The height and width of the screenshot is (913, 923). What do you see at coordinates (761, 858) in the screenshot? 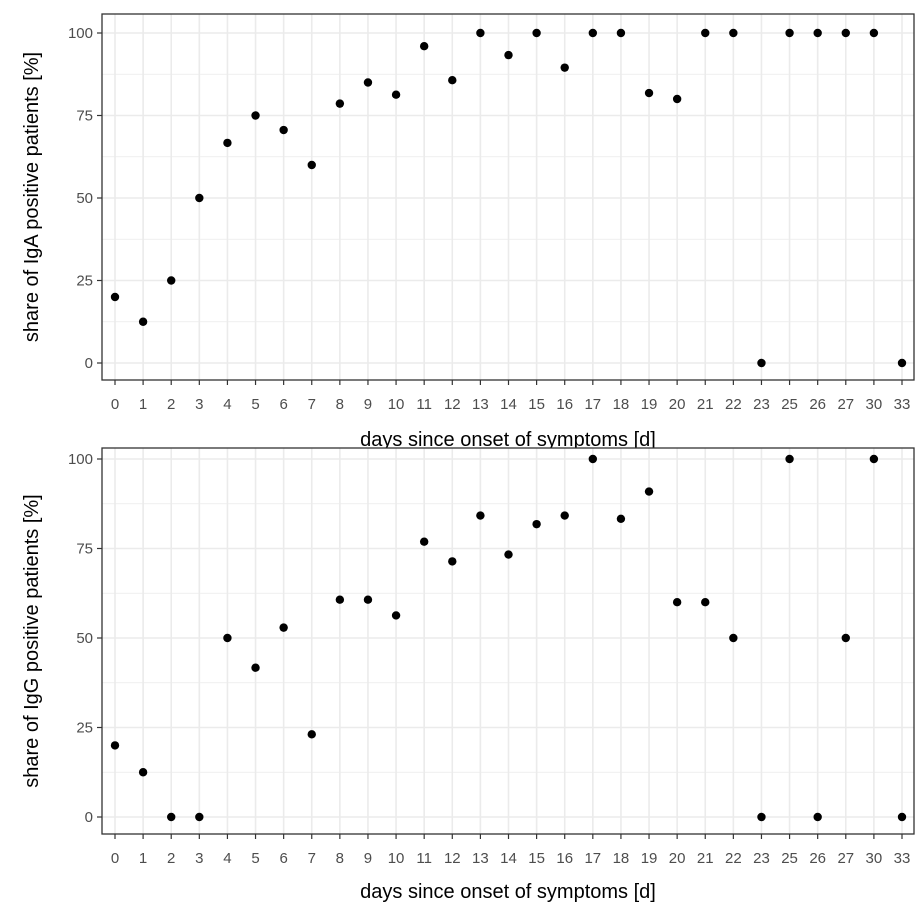
I see `x-tick-label: 23` at bounding box center [761, 858].